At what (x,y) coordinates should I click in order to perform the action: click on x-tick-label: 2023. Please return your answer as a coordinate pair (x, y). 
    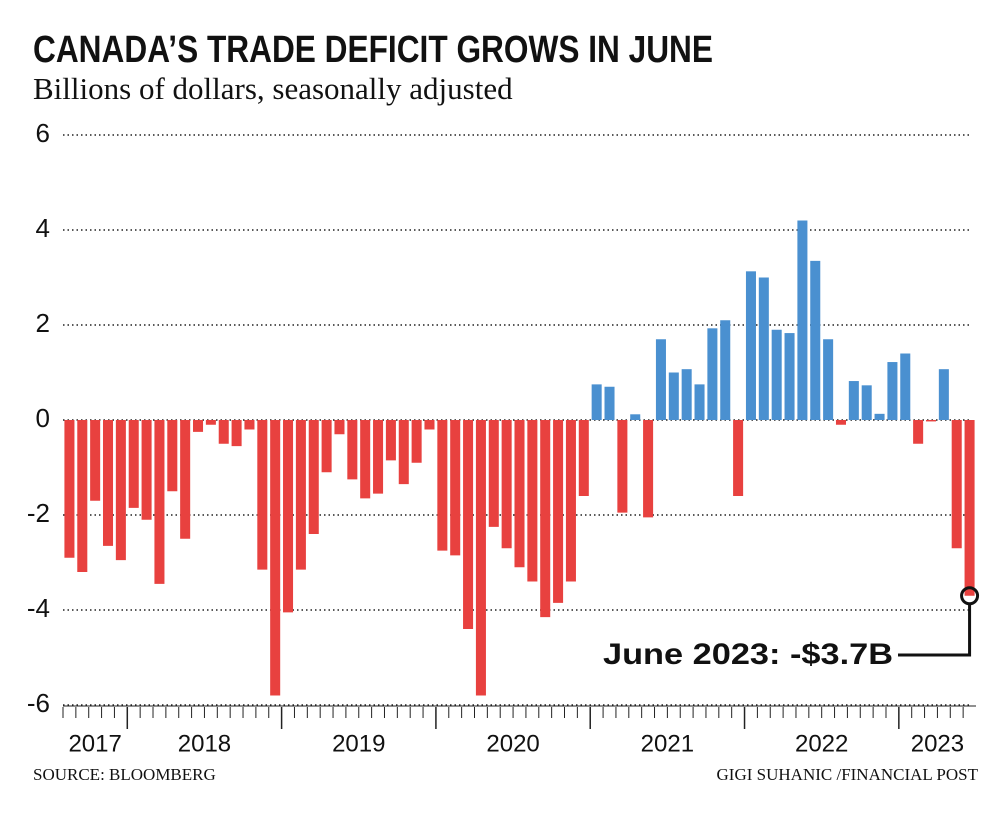
    Looking at the image, I should click on (937, 743).